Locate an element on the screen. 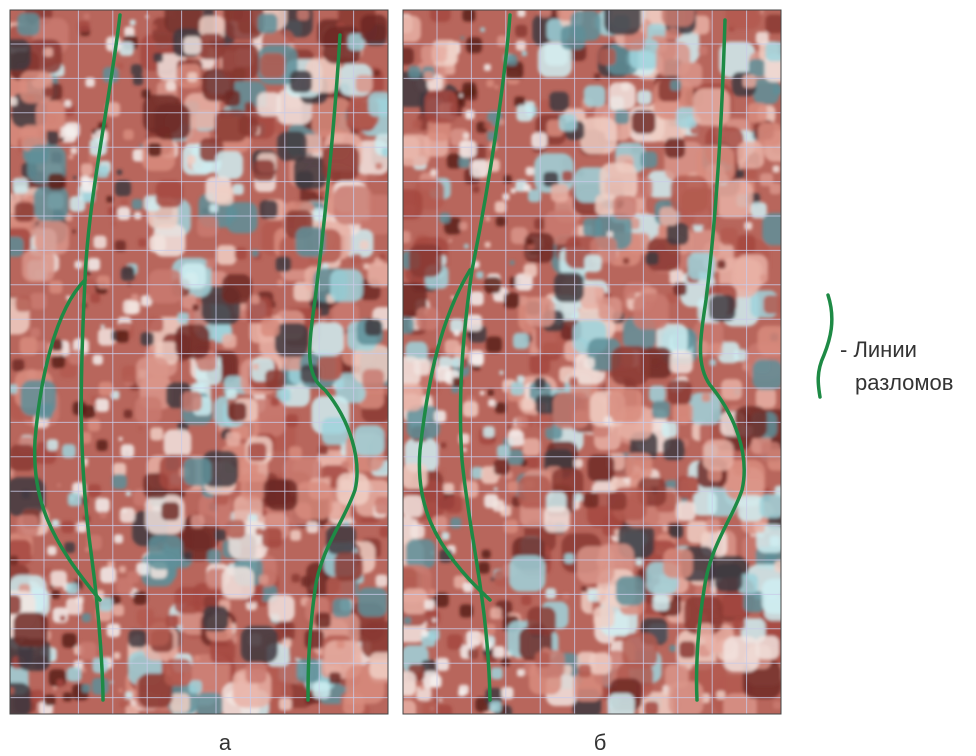  legend-swatch is located at coordinates (825, 346).